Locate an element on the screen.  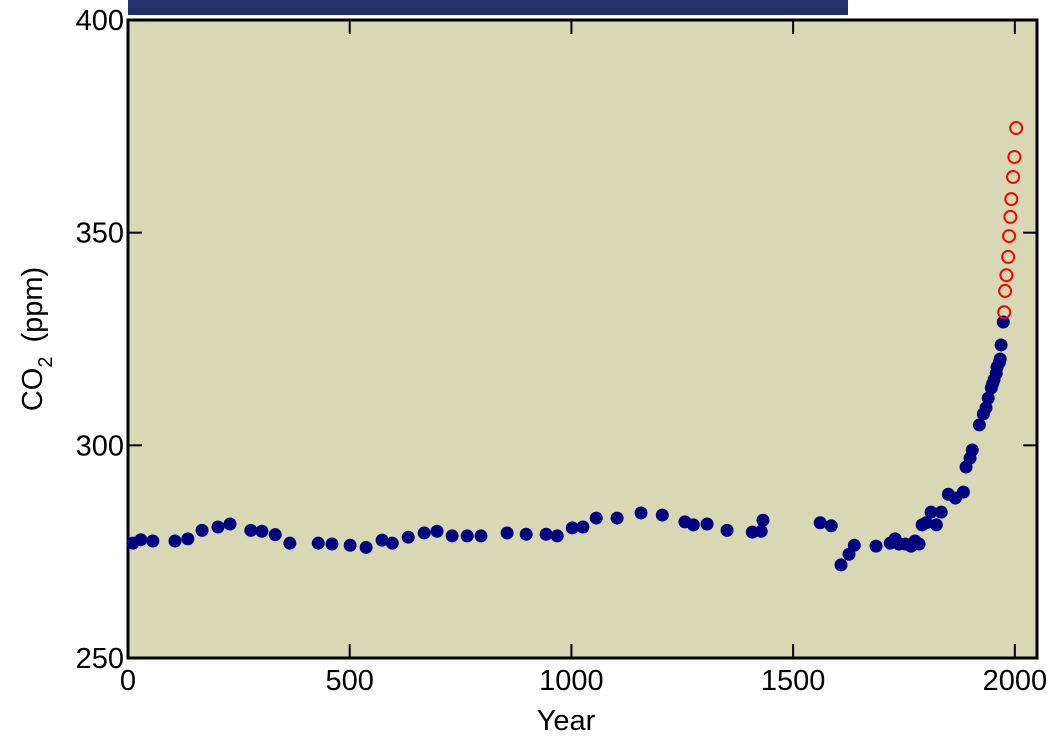
x-tick-label: 0 is located at coordinates (128, 681).